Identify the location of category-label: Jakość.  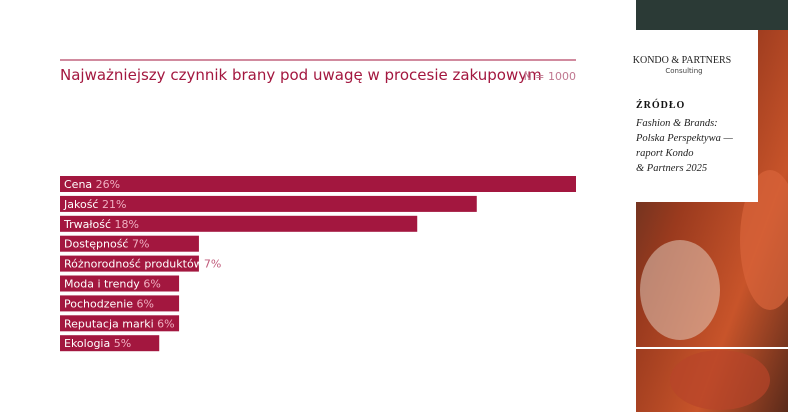
(80, 204).